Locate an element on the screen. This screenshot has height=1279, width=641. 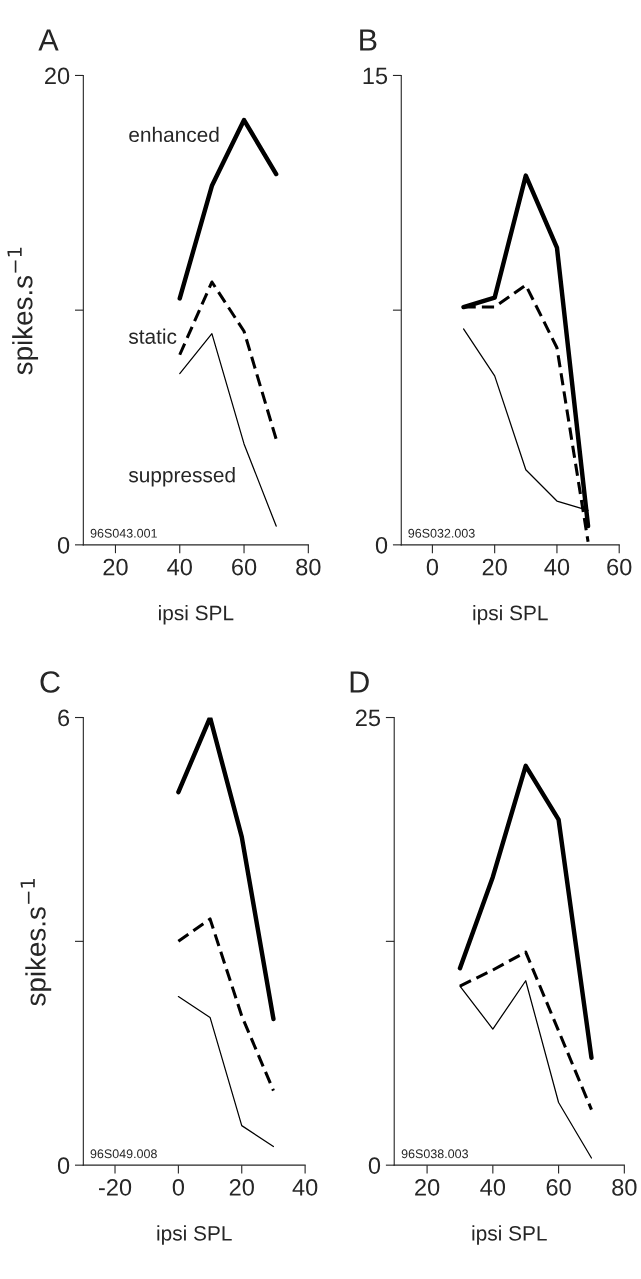
annotation: 96S038.003 is located at coordinates (434, 1154).